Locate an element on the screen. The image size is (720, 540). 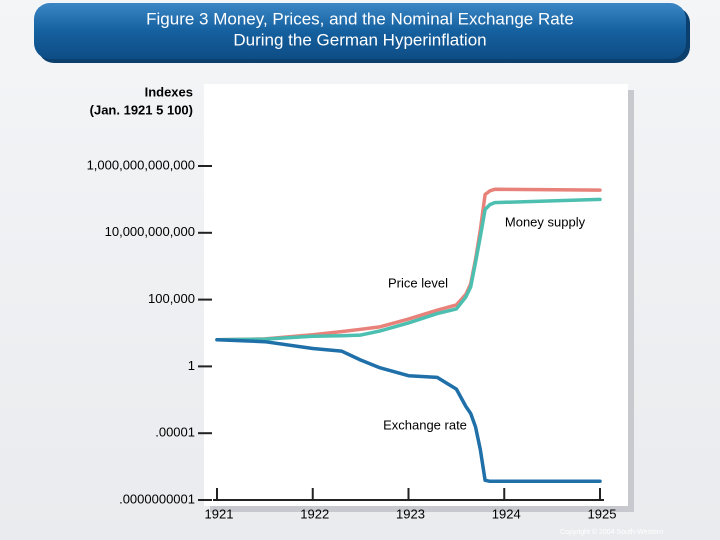
chart-title: During the German Hyperinflation is located at coordinates (359, 39).